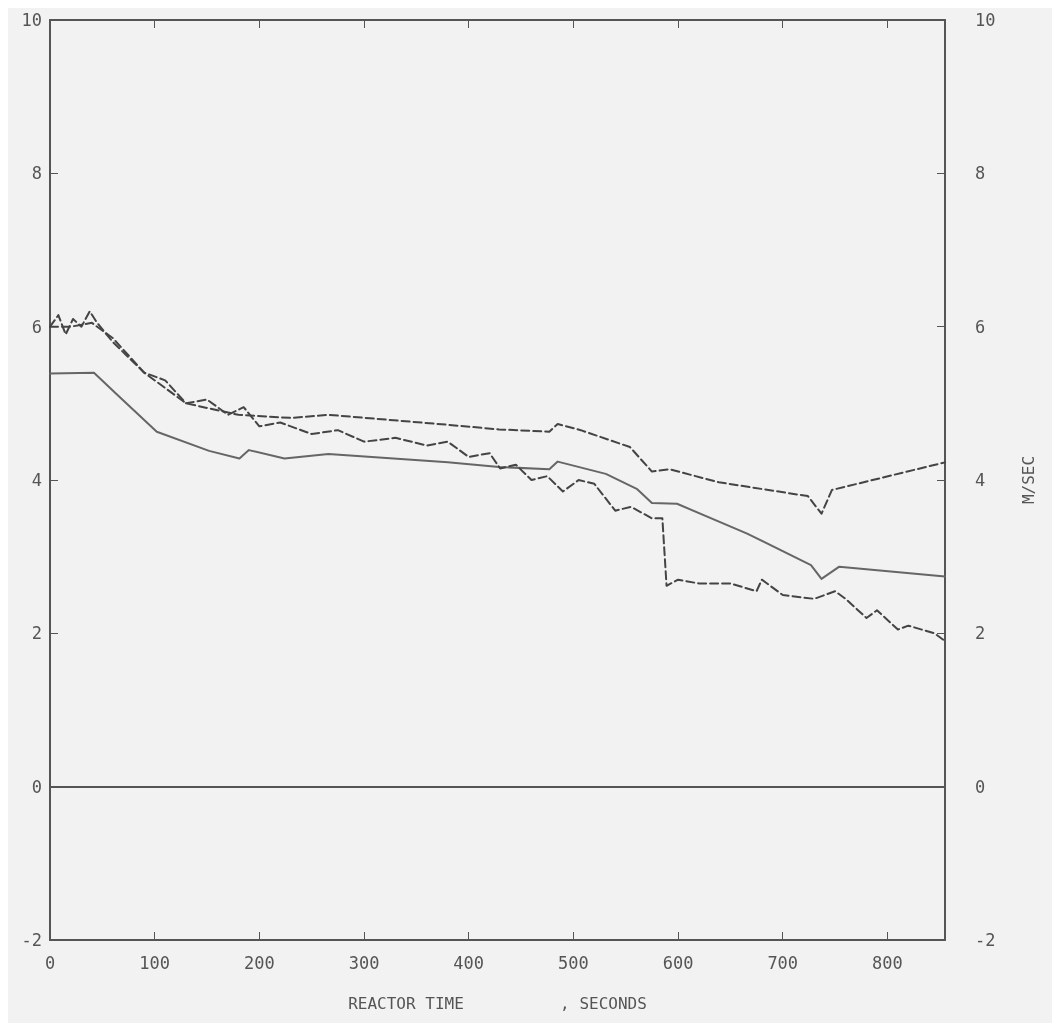  Describe the element at coordinates (497, 1003) in the screenshot. I see `x-axis-title: REACTOR TIME , SECONDS` at that location.